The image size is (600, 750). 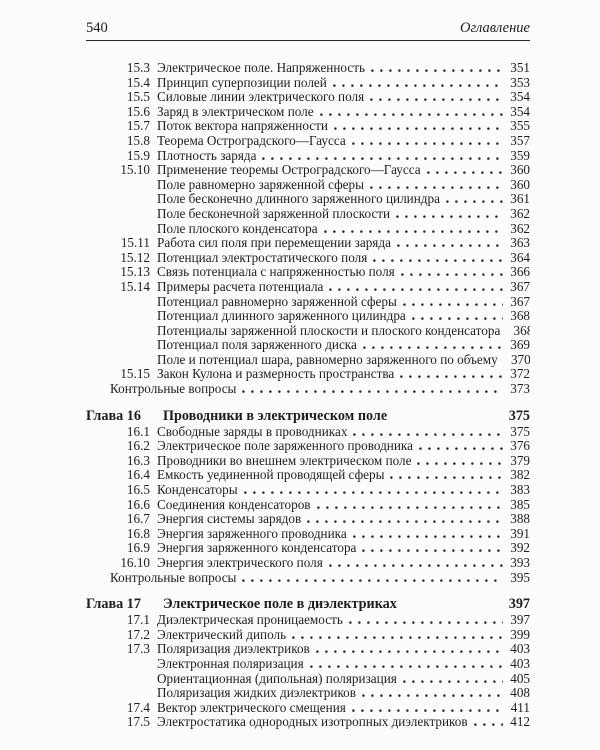 What do you see at coordinates (240, 286) in the screenshot?
I see `entry-title: Примеры расчета потенциала` at bounding box center [240, 286].